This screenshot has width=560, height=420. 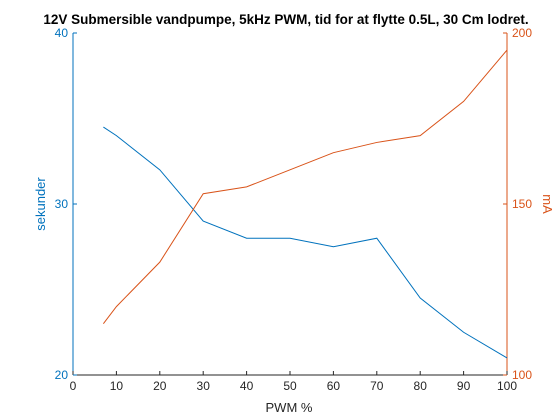 What do you see at coordinates (73, 386) in the screenshot?
I see `x-tick-label: 0` at bounding box center [73, 386].